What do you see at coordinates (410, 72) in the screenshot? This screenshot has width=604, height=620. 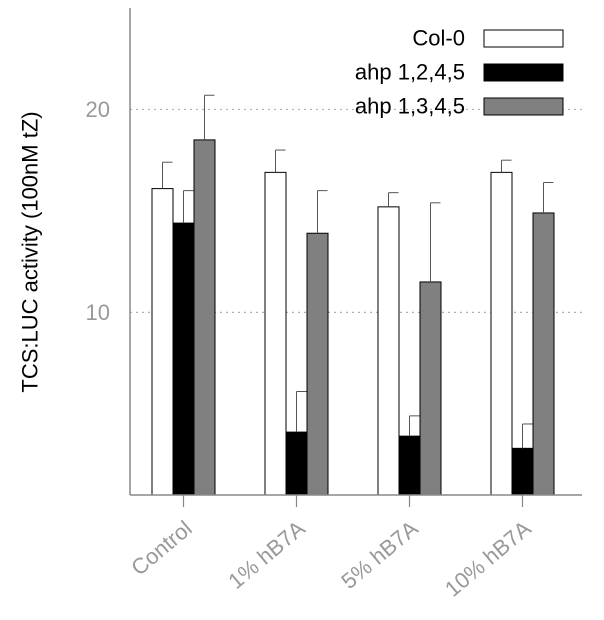 I see `legend-label: ahp 1,2,4,5` at bounding box center [410, 72].